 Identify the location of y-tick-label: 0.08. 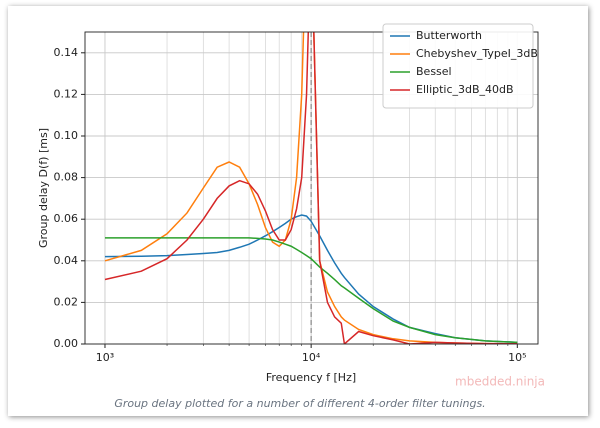
(66, 177).